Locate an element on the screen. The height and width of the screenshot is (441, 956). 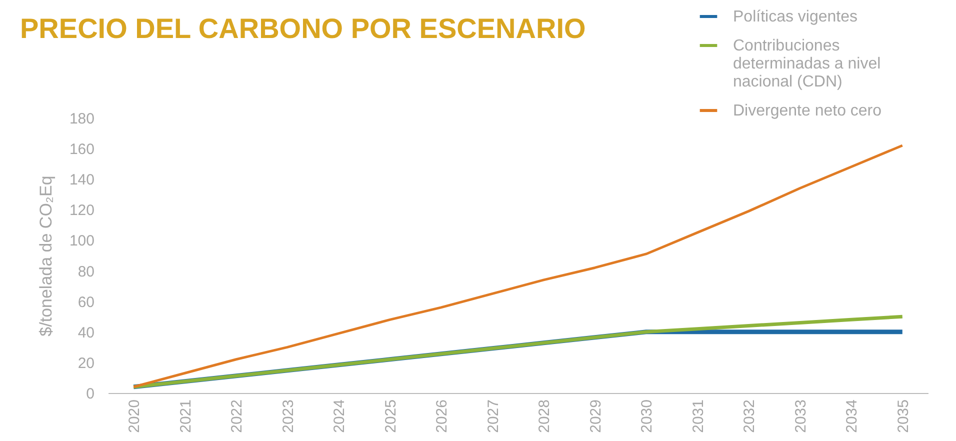
y-tick-label: 60 is located at coordinates (86, 302).